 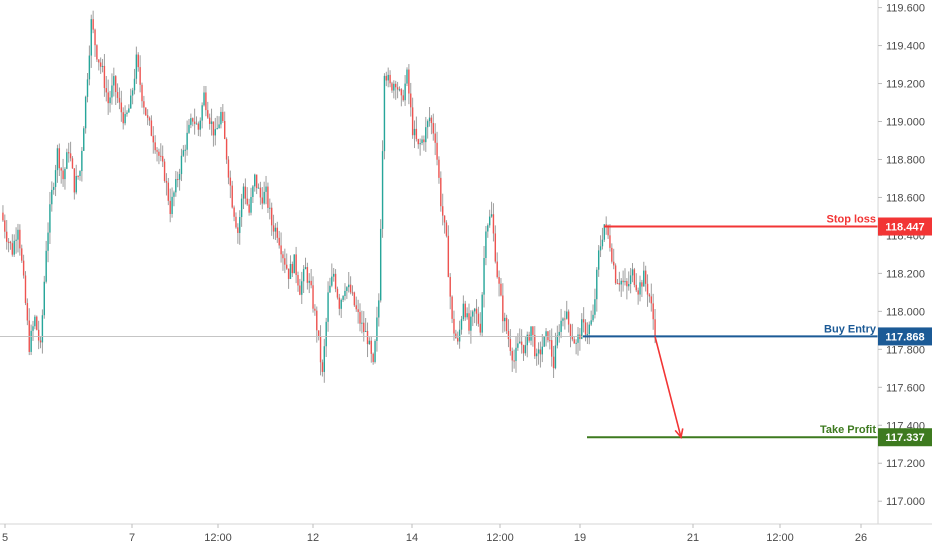 I want to click on time-axis: 5 7 12:00 12 14 12:00 19 21 12:00 26, so click(x=434, y=534).